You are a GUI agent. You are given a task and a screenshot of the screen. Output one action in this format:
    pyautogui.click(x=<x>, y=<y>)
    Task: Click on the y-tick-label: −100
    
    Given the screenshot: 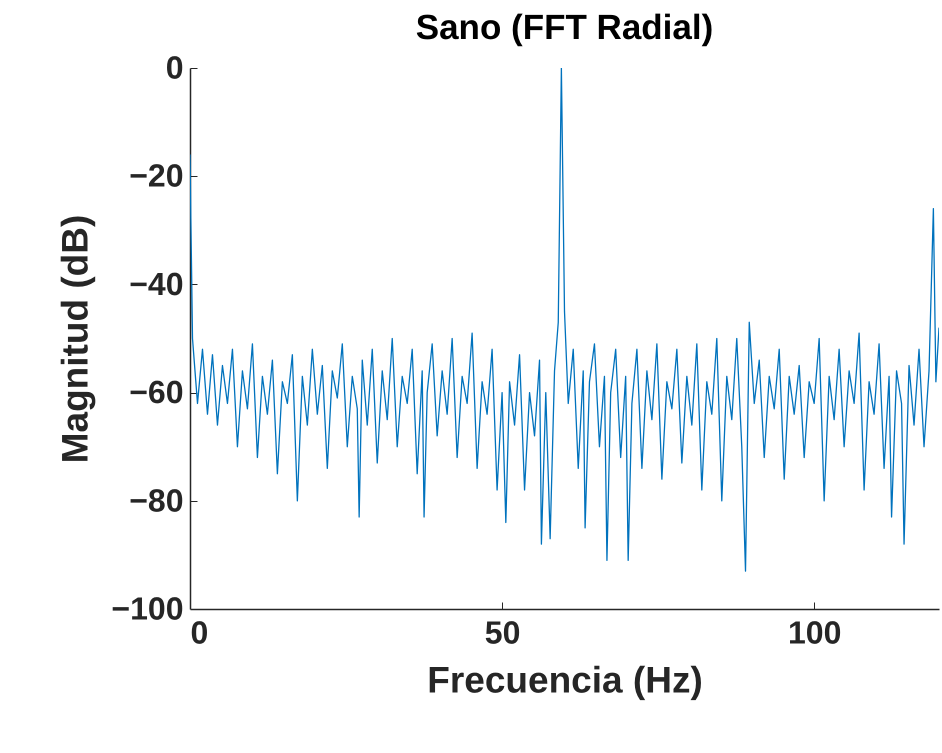 What is the action you would take?
    pyautogui.click(x=147, y=608)
    